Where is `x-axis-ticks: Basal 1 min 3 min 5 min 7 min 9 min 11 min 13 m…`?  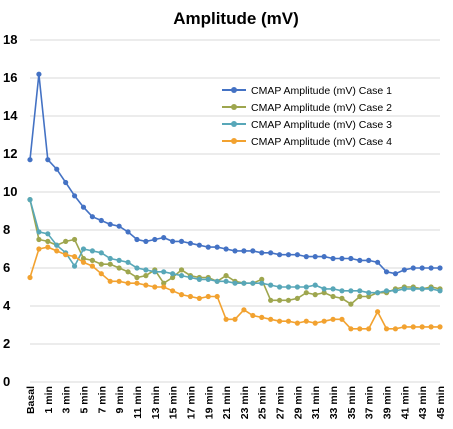 x-axis-ticks: Basal 1 min 3 min 5 min 7 min 9 min 11 min 13 m… is located at coordinates (236, 402).